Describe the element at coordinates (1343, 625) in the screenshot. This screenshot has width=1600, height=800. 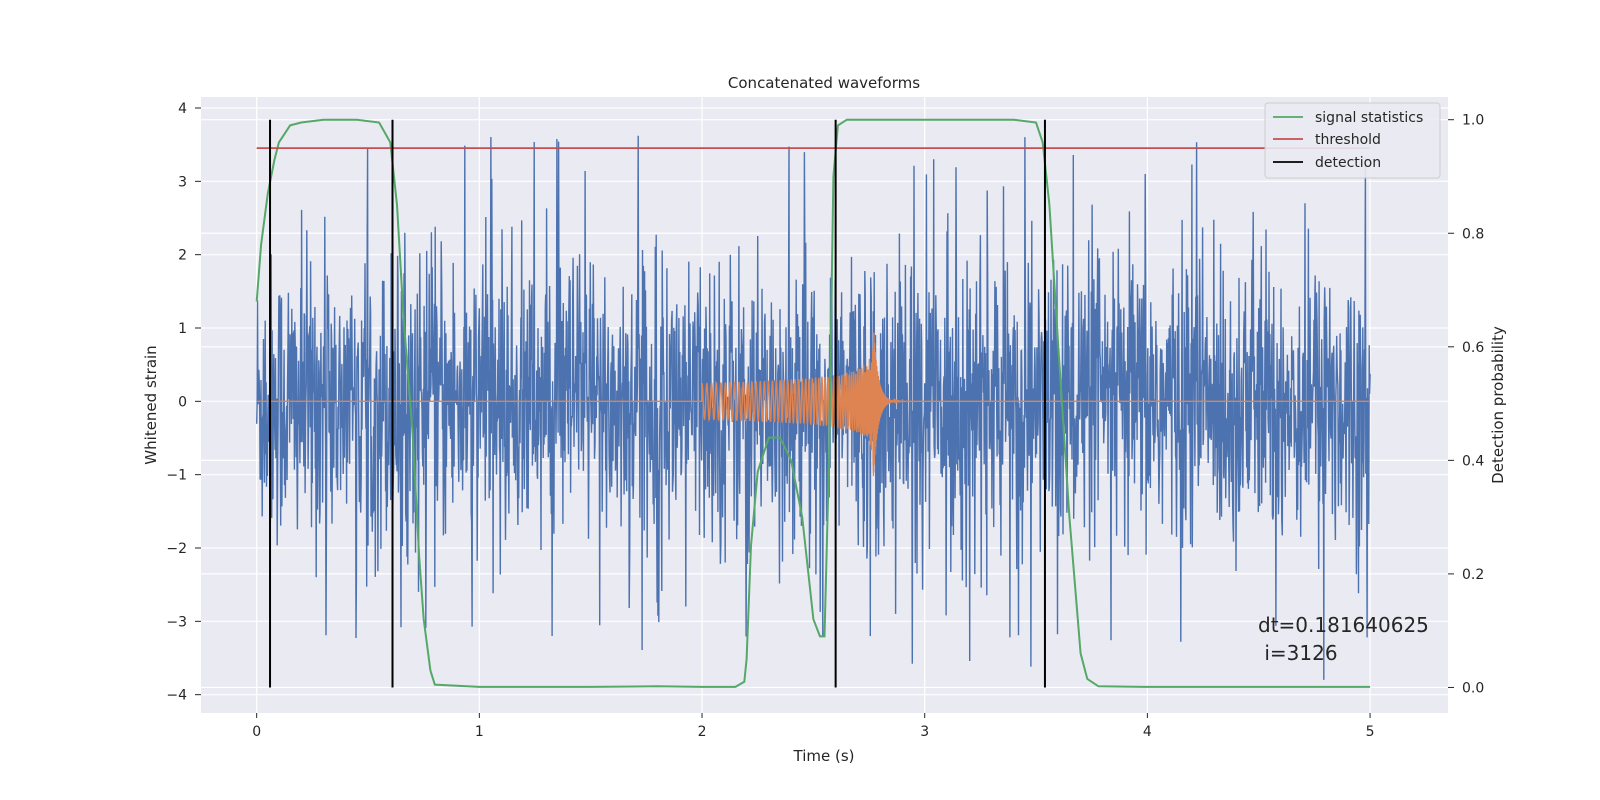
I see `annotation-dt: dt=0.181640625` at that location.